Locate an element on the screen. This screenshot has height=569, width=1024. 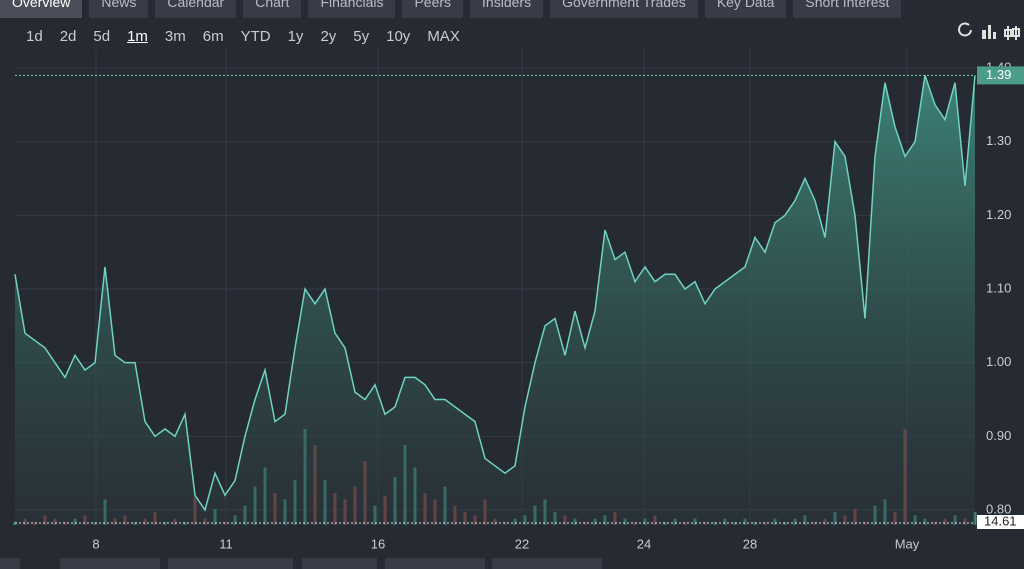
x-tick-label: 8 is located at coordinates (95, 543).